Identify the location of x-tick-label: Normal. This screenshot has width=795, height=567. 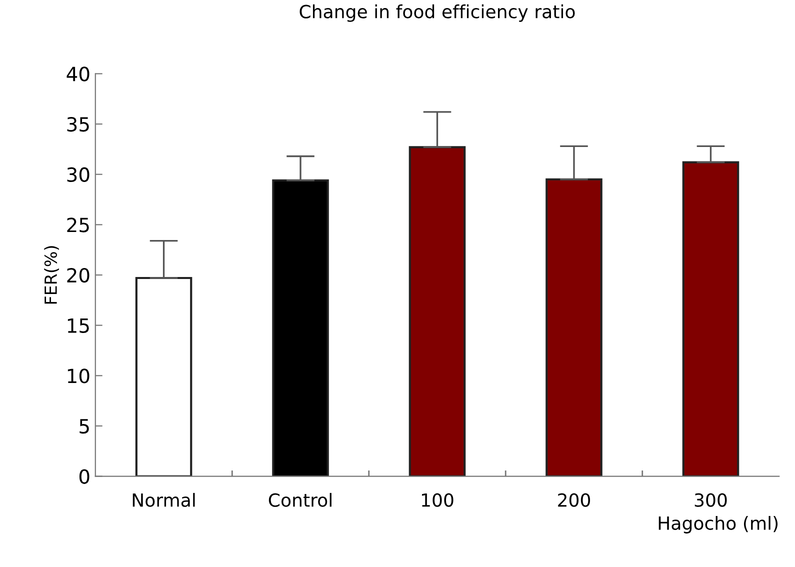
(163, 499).